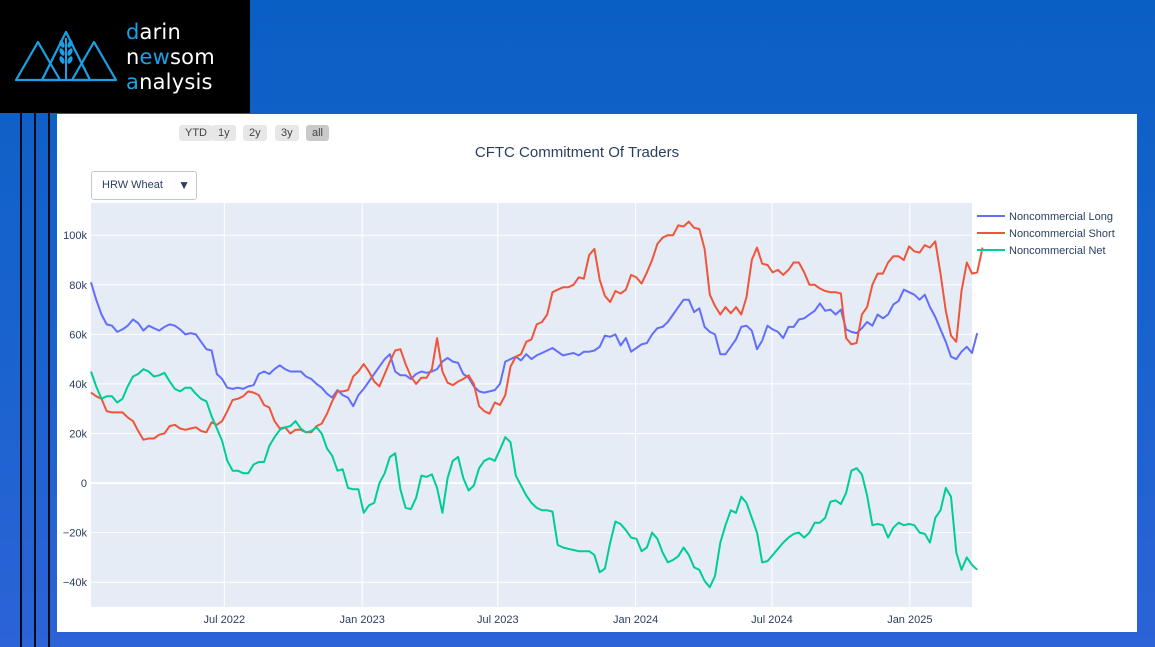 The image size is (1155, 647). What do you see at coordinates (160, 32) in the screenshot?
I see `brand-line-1-rest: arin` at bounding box center [160, 32].